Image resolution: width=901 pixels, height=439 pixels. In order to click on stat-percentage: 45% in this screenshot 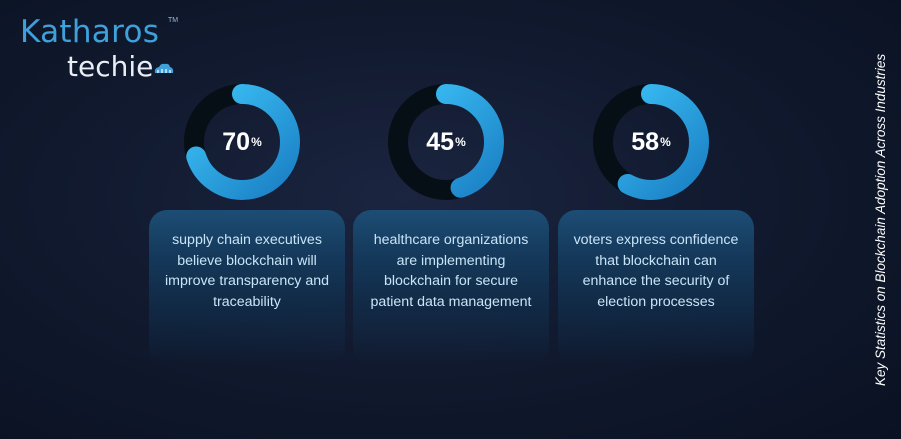, I will do `click(446, 142)`.